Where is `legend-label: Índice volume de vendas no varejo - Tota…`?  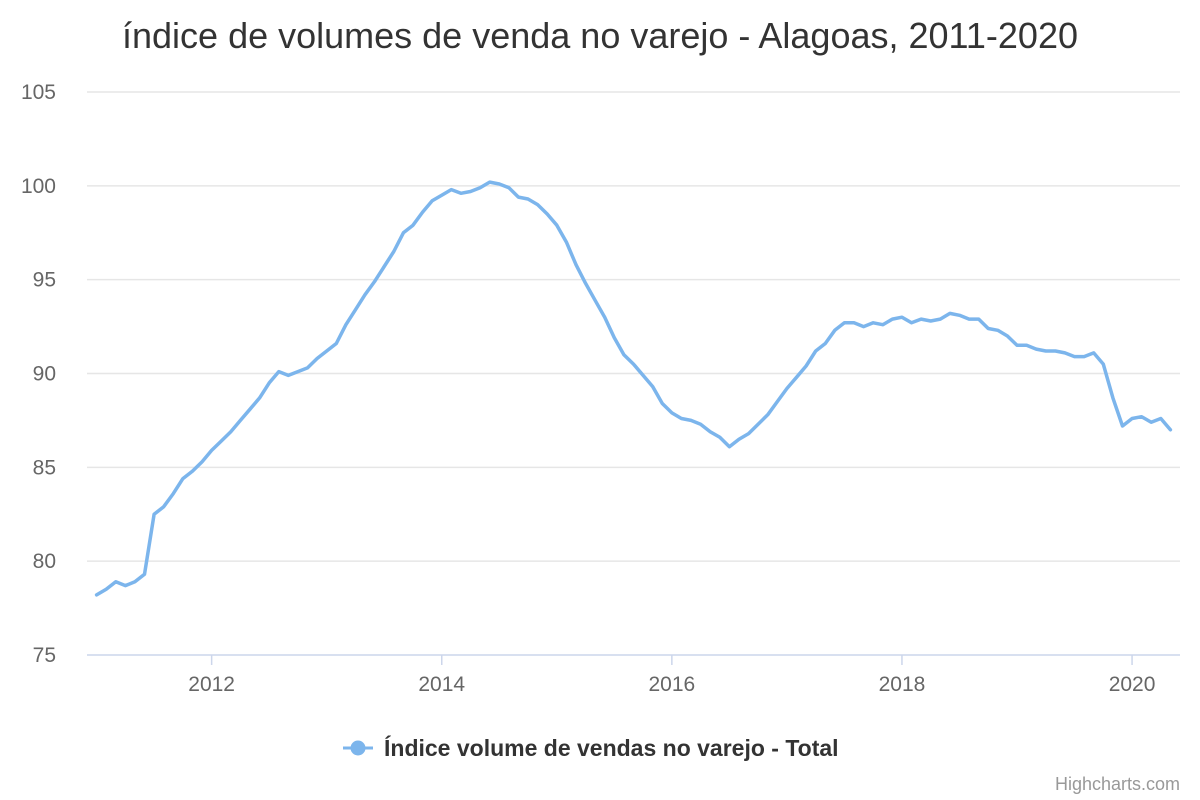 legend-label: Índice volume de vendas no varejo - Tota… is located at coordinates (611, 747).